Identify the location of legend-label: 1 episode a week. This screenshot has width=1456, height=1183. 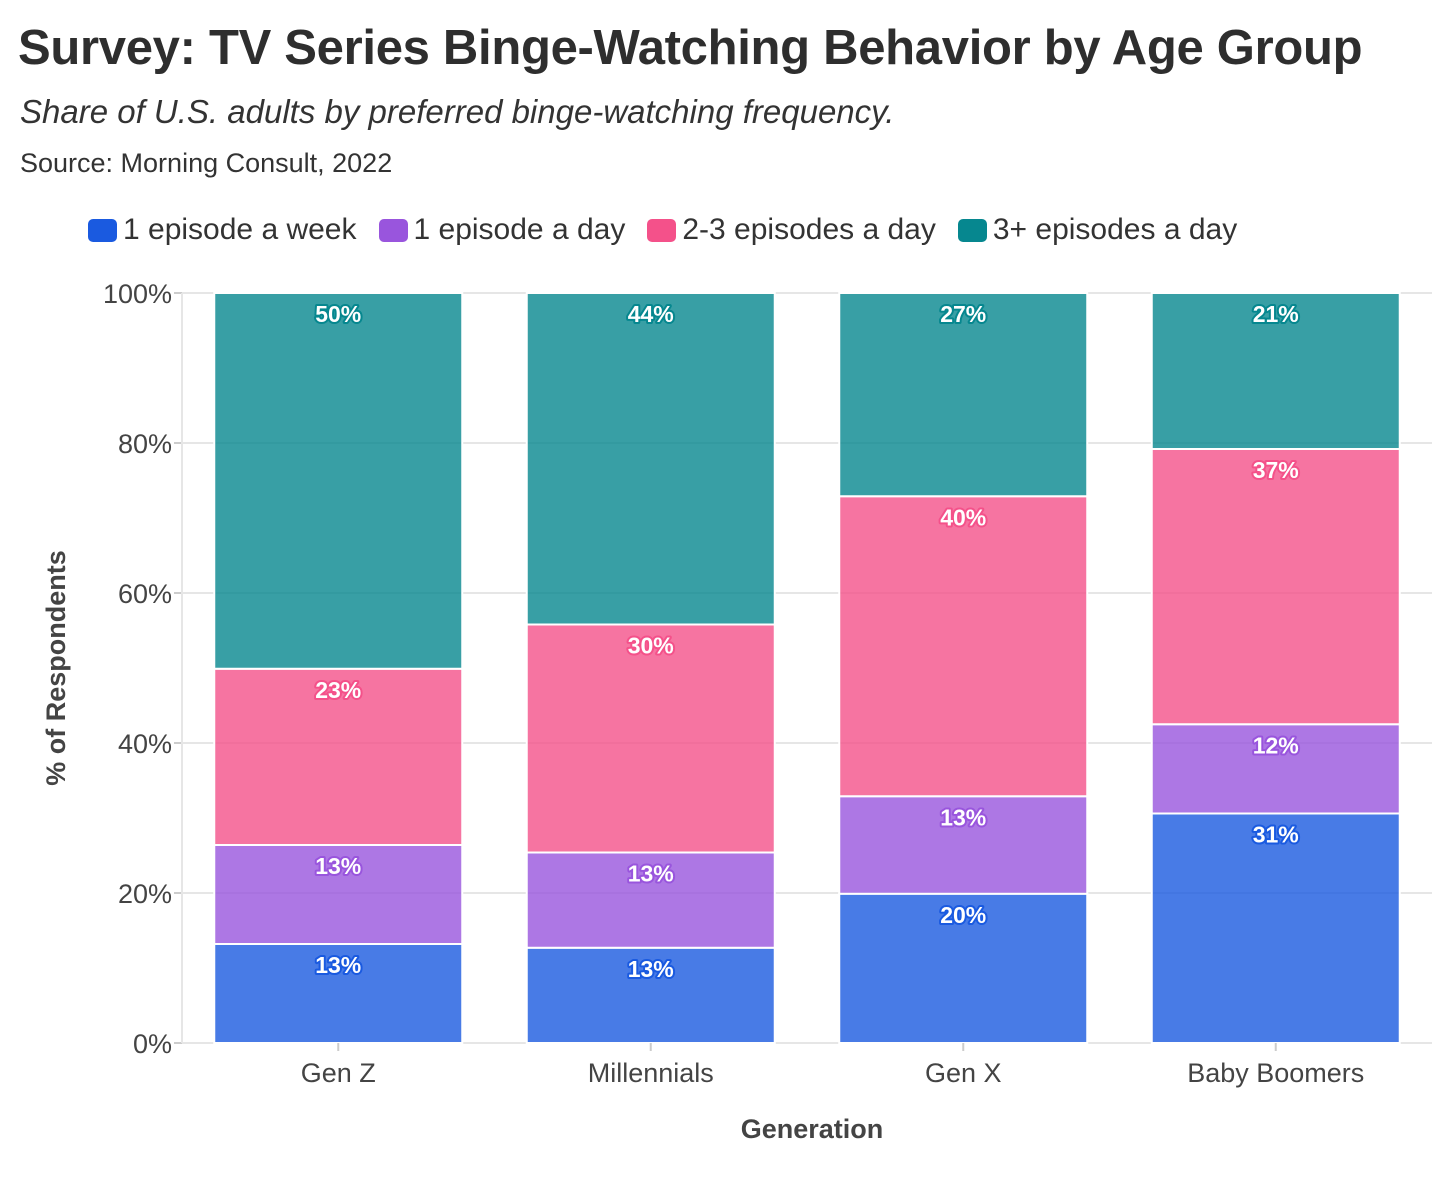
(240, 229).